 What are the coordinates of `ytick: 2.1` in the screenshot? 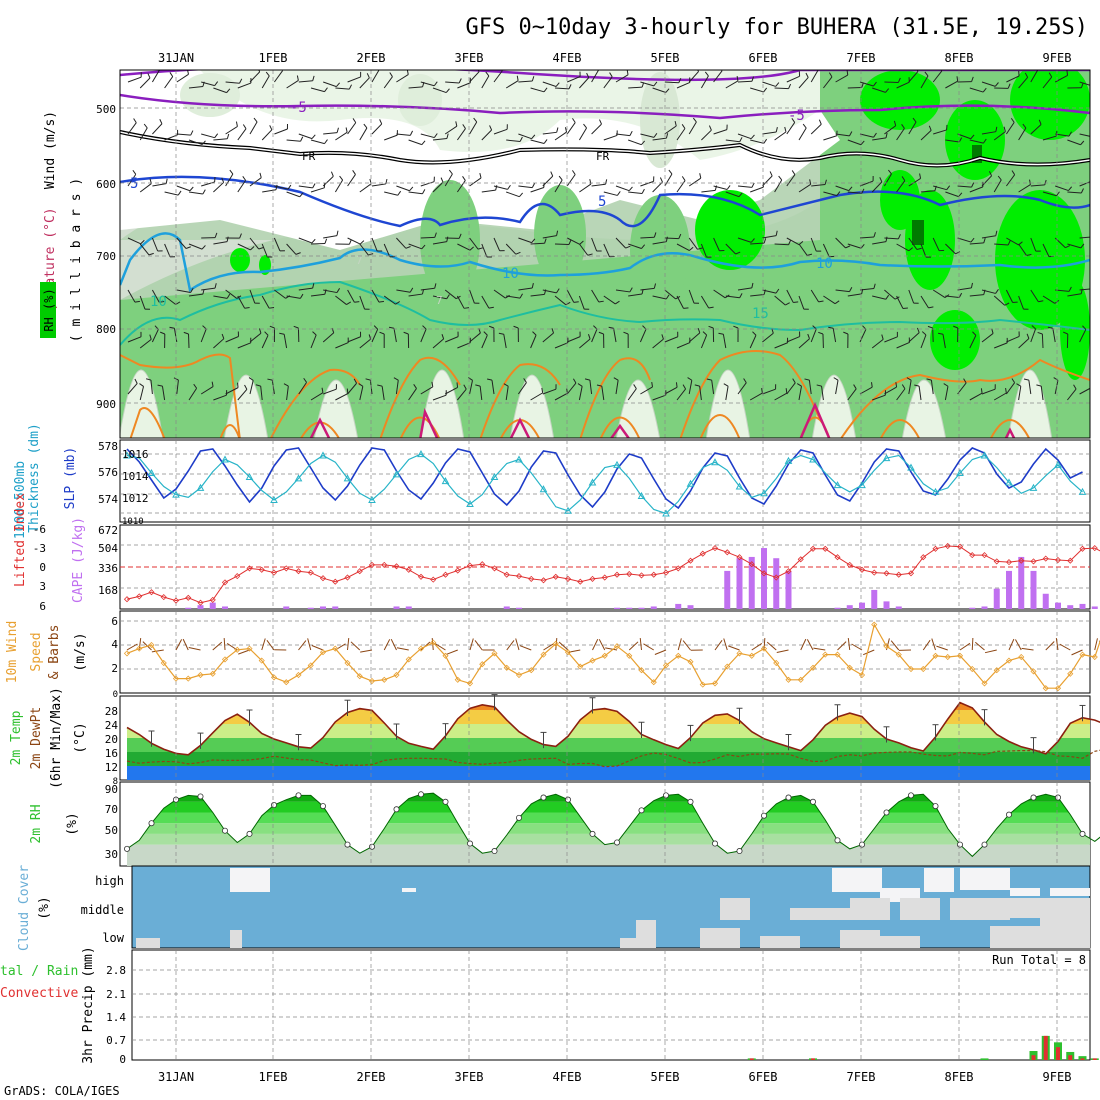 It's located at (116, 994).